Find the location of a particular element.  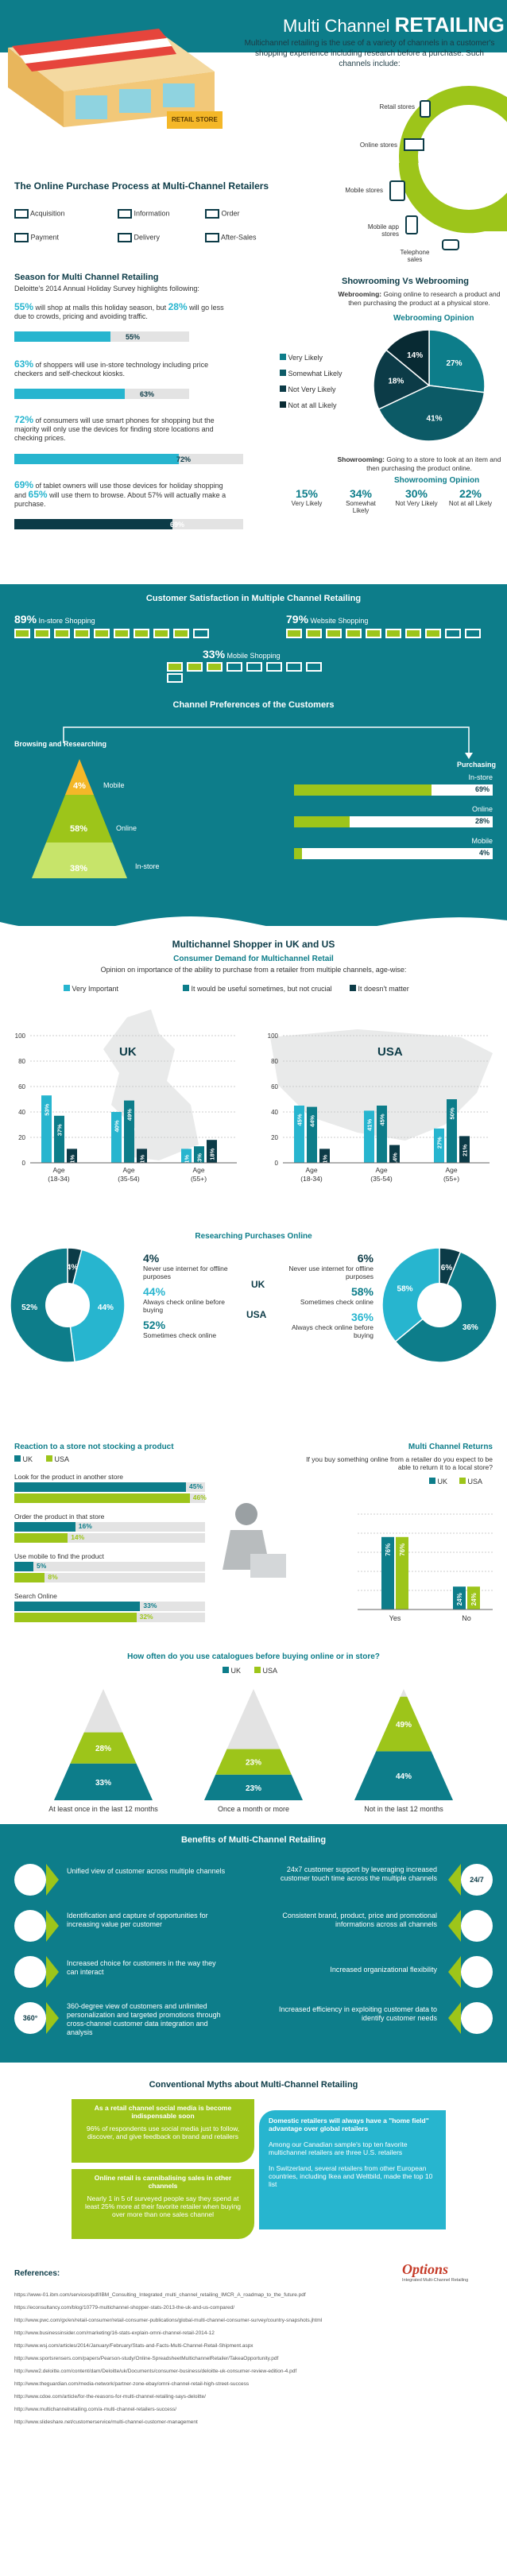

ukus-legend-1: Very Important is located at coordinates (91, 989).